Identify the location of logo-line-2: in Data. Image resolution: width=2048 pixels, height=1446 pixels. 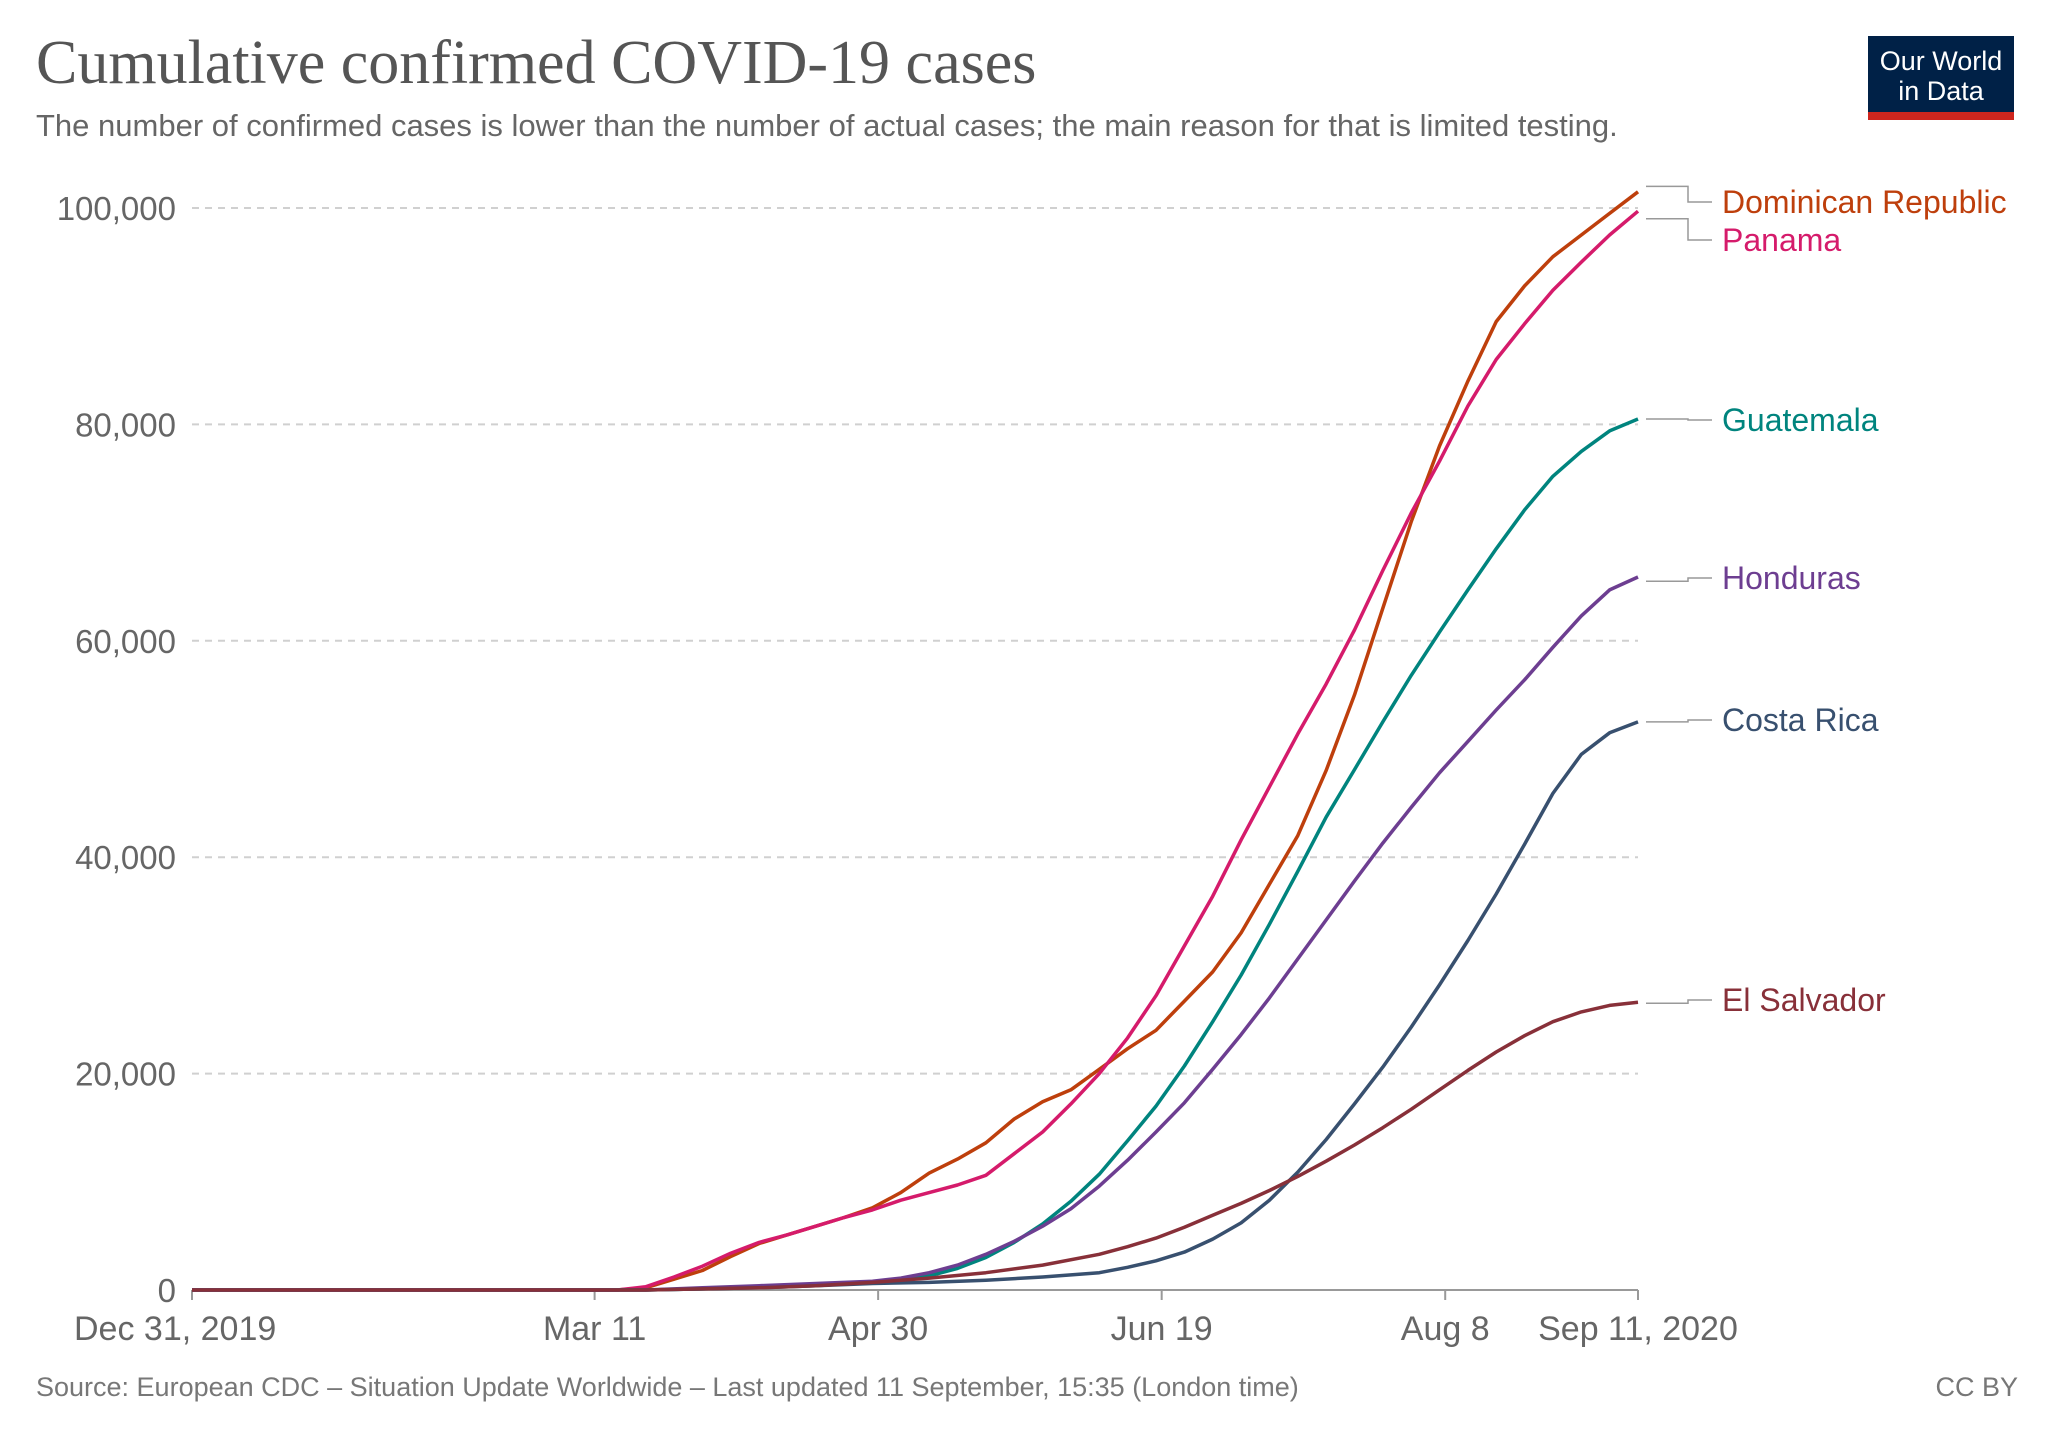
(1941, 91).